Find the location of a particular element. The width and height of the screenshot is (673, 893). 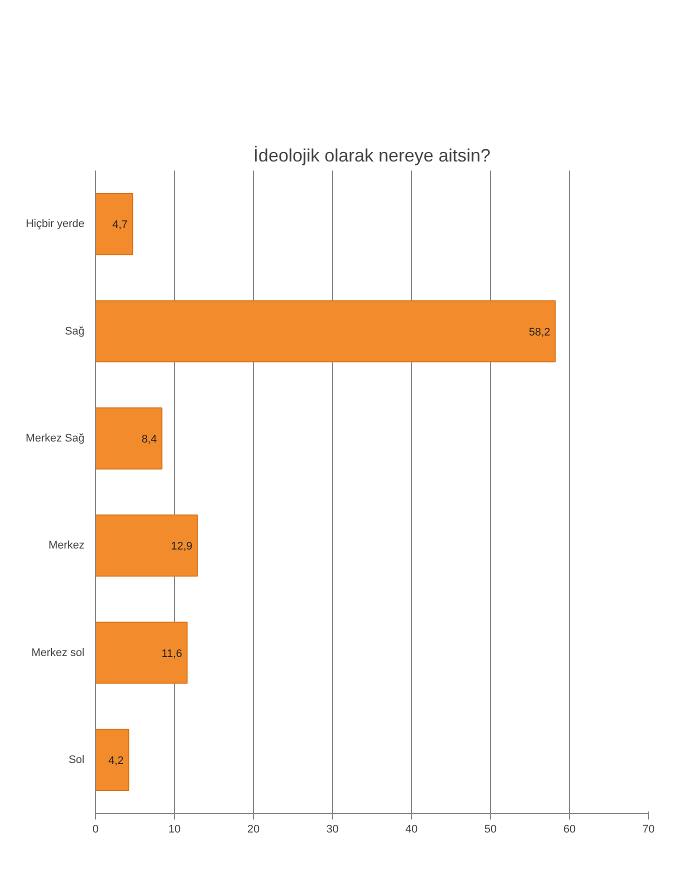

data-label: 4,2 is located at coordinates (116, 760).